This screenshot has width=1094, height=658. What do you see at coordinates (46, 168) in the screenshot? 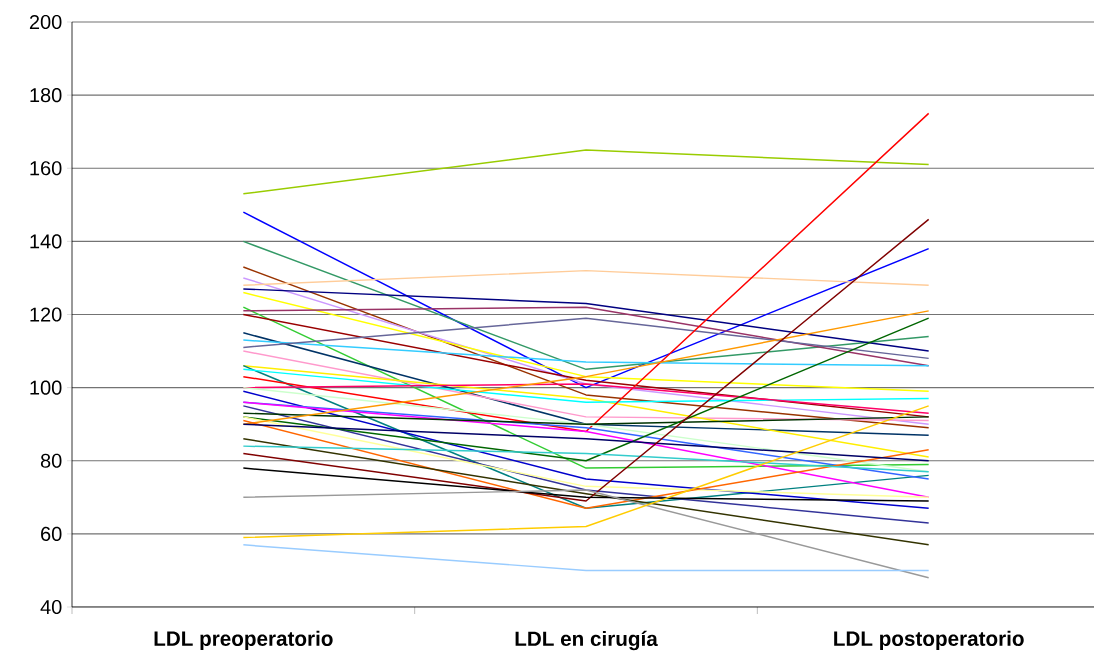
I see `y-tick-label: 160` at bounding box center [46, 168].